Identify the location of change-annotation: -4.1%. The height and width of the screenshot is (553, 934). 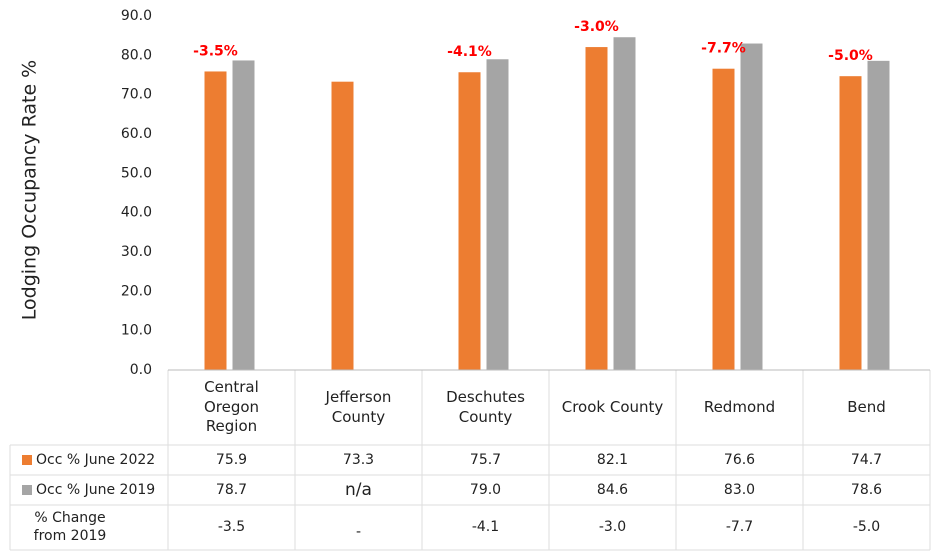
(469, 52).